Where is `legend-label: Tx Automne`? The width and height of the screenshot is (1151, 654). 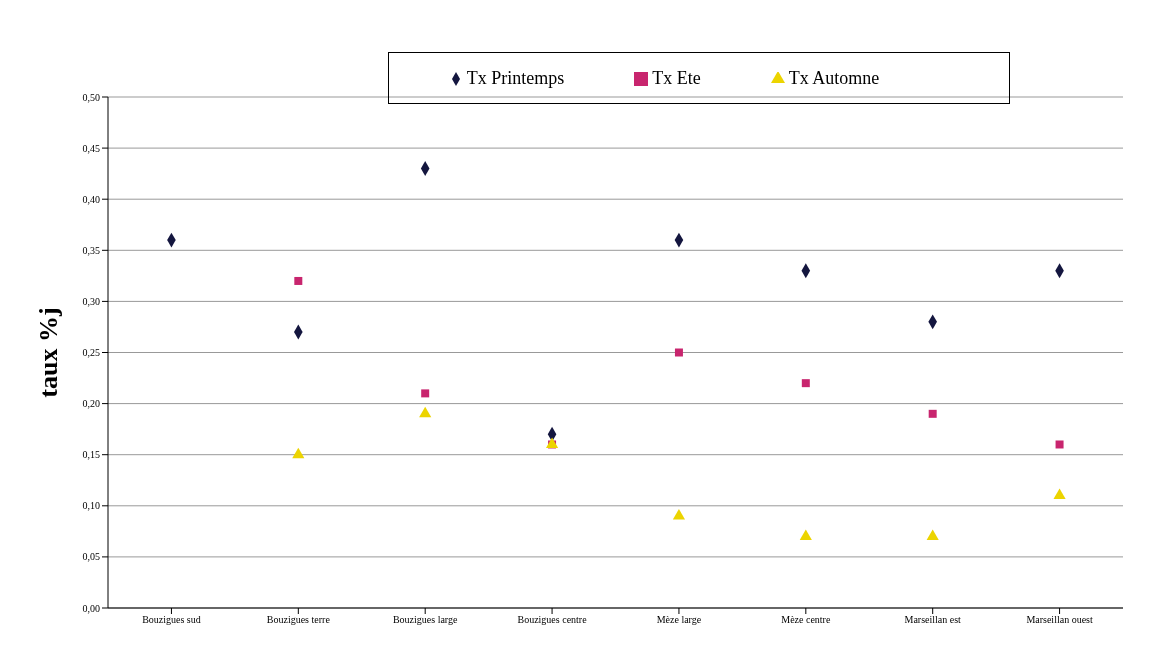
legend-label: Tx Automne is located at coordinates (834, 77).